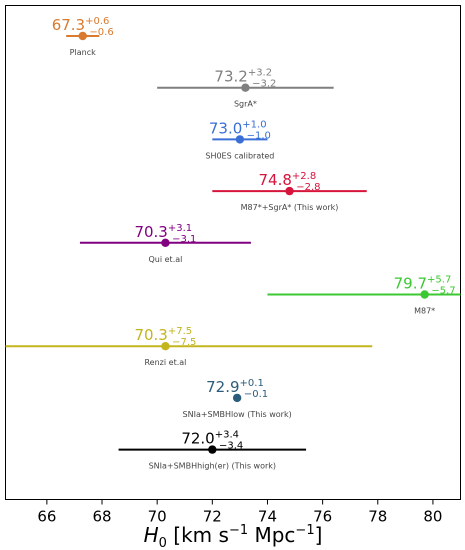 This screenshot has height=550, width=465. I want to click on series-4: 74.8+2.8 −2.8 M87*+SgrA* (This work), so click(289, 191).